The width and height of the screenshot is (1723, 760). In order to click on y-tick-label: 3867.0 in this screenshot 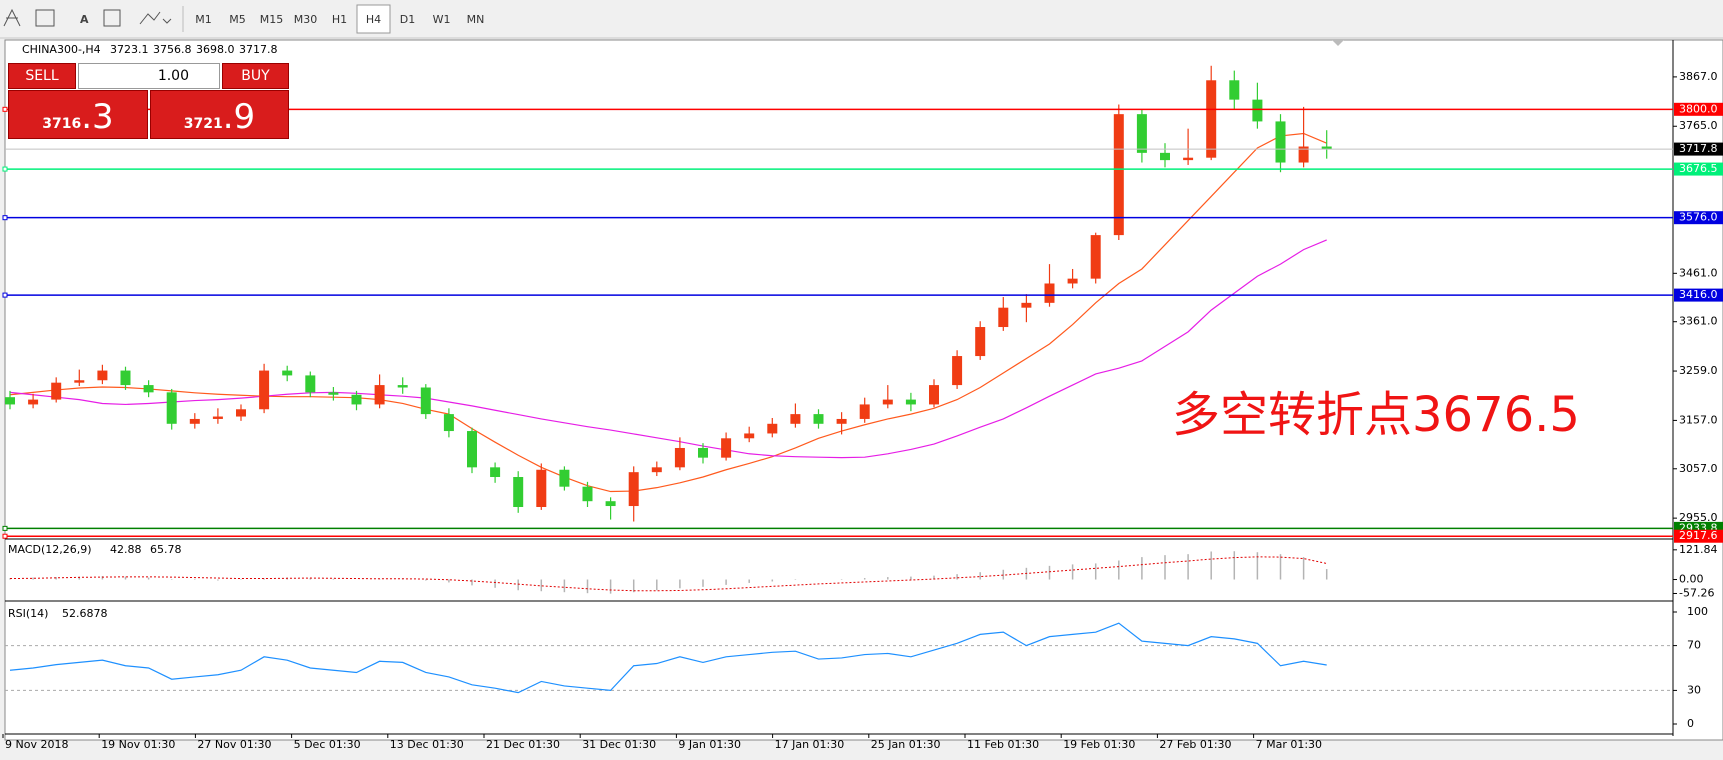, I will do `click(1698, 76)`.